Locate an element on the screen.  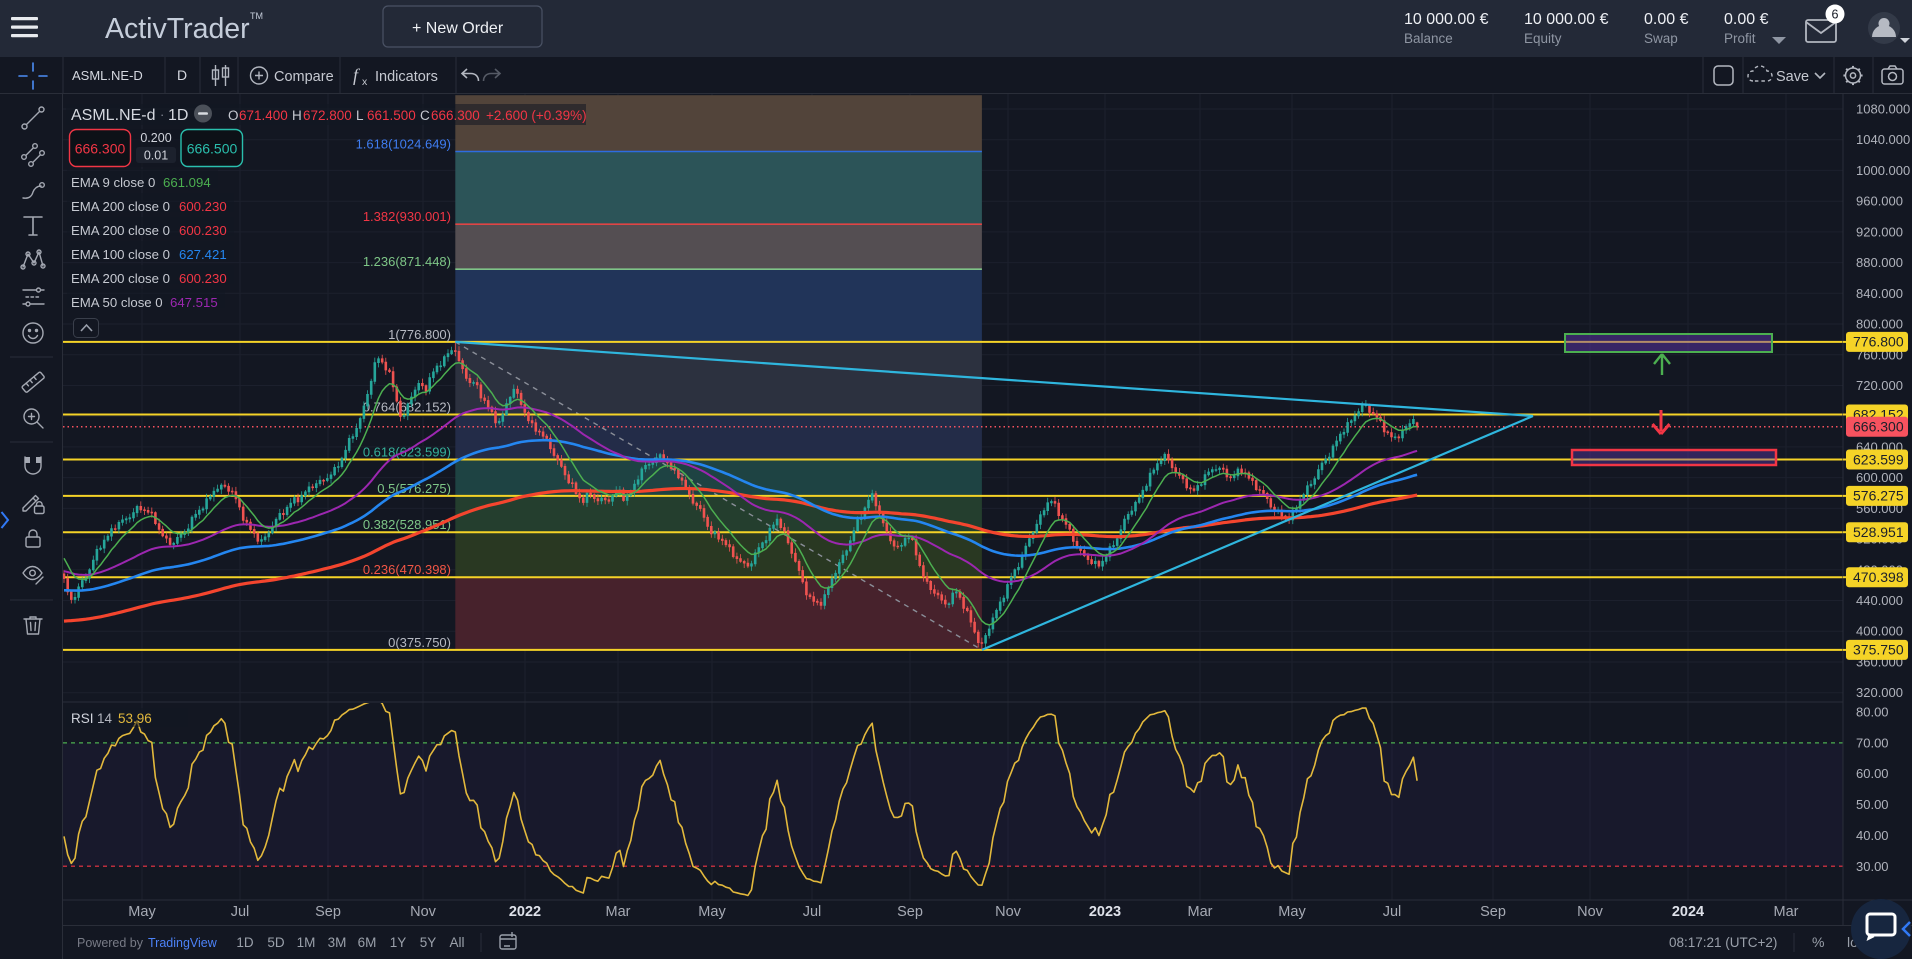
svg-text: TM is located at coordinates (256, 16).